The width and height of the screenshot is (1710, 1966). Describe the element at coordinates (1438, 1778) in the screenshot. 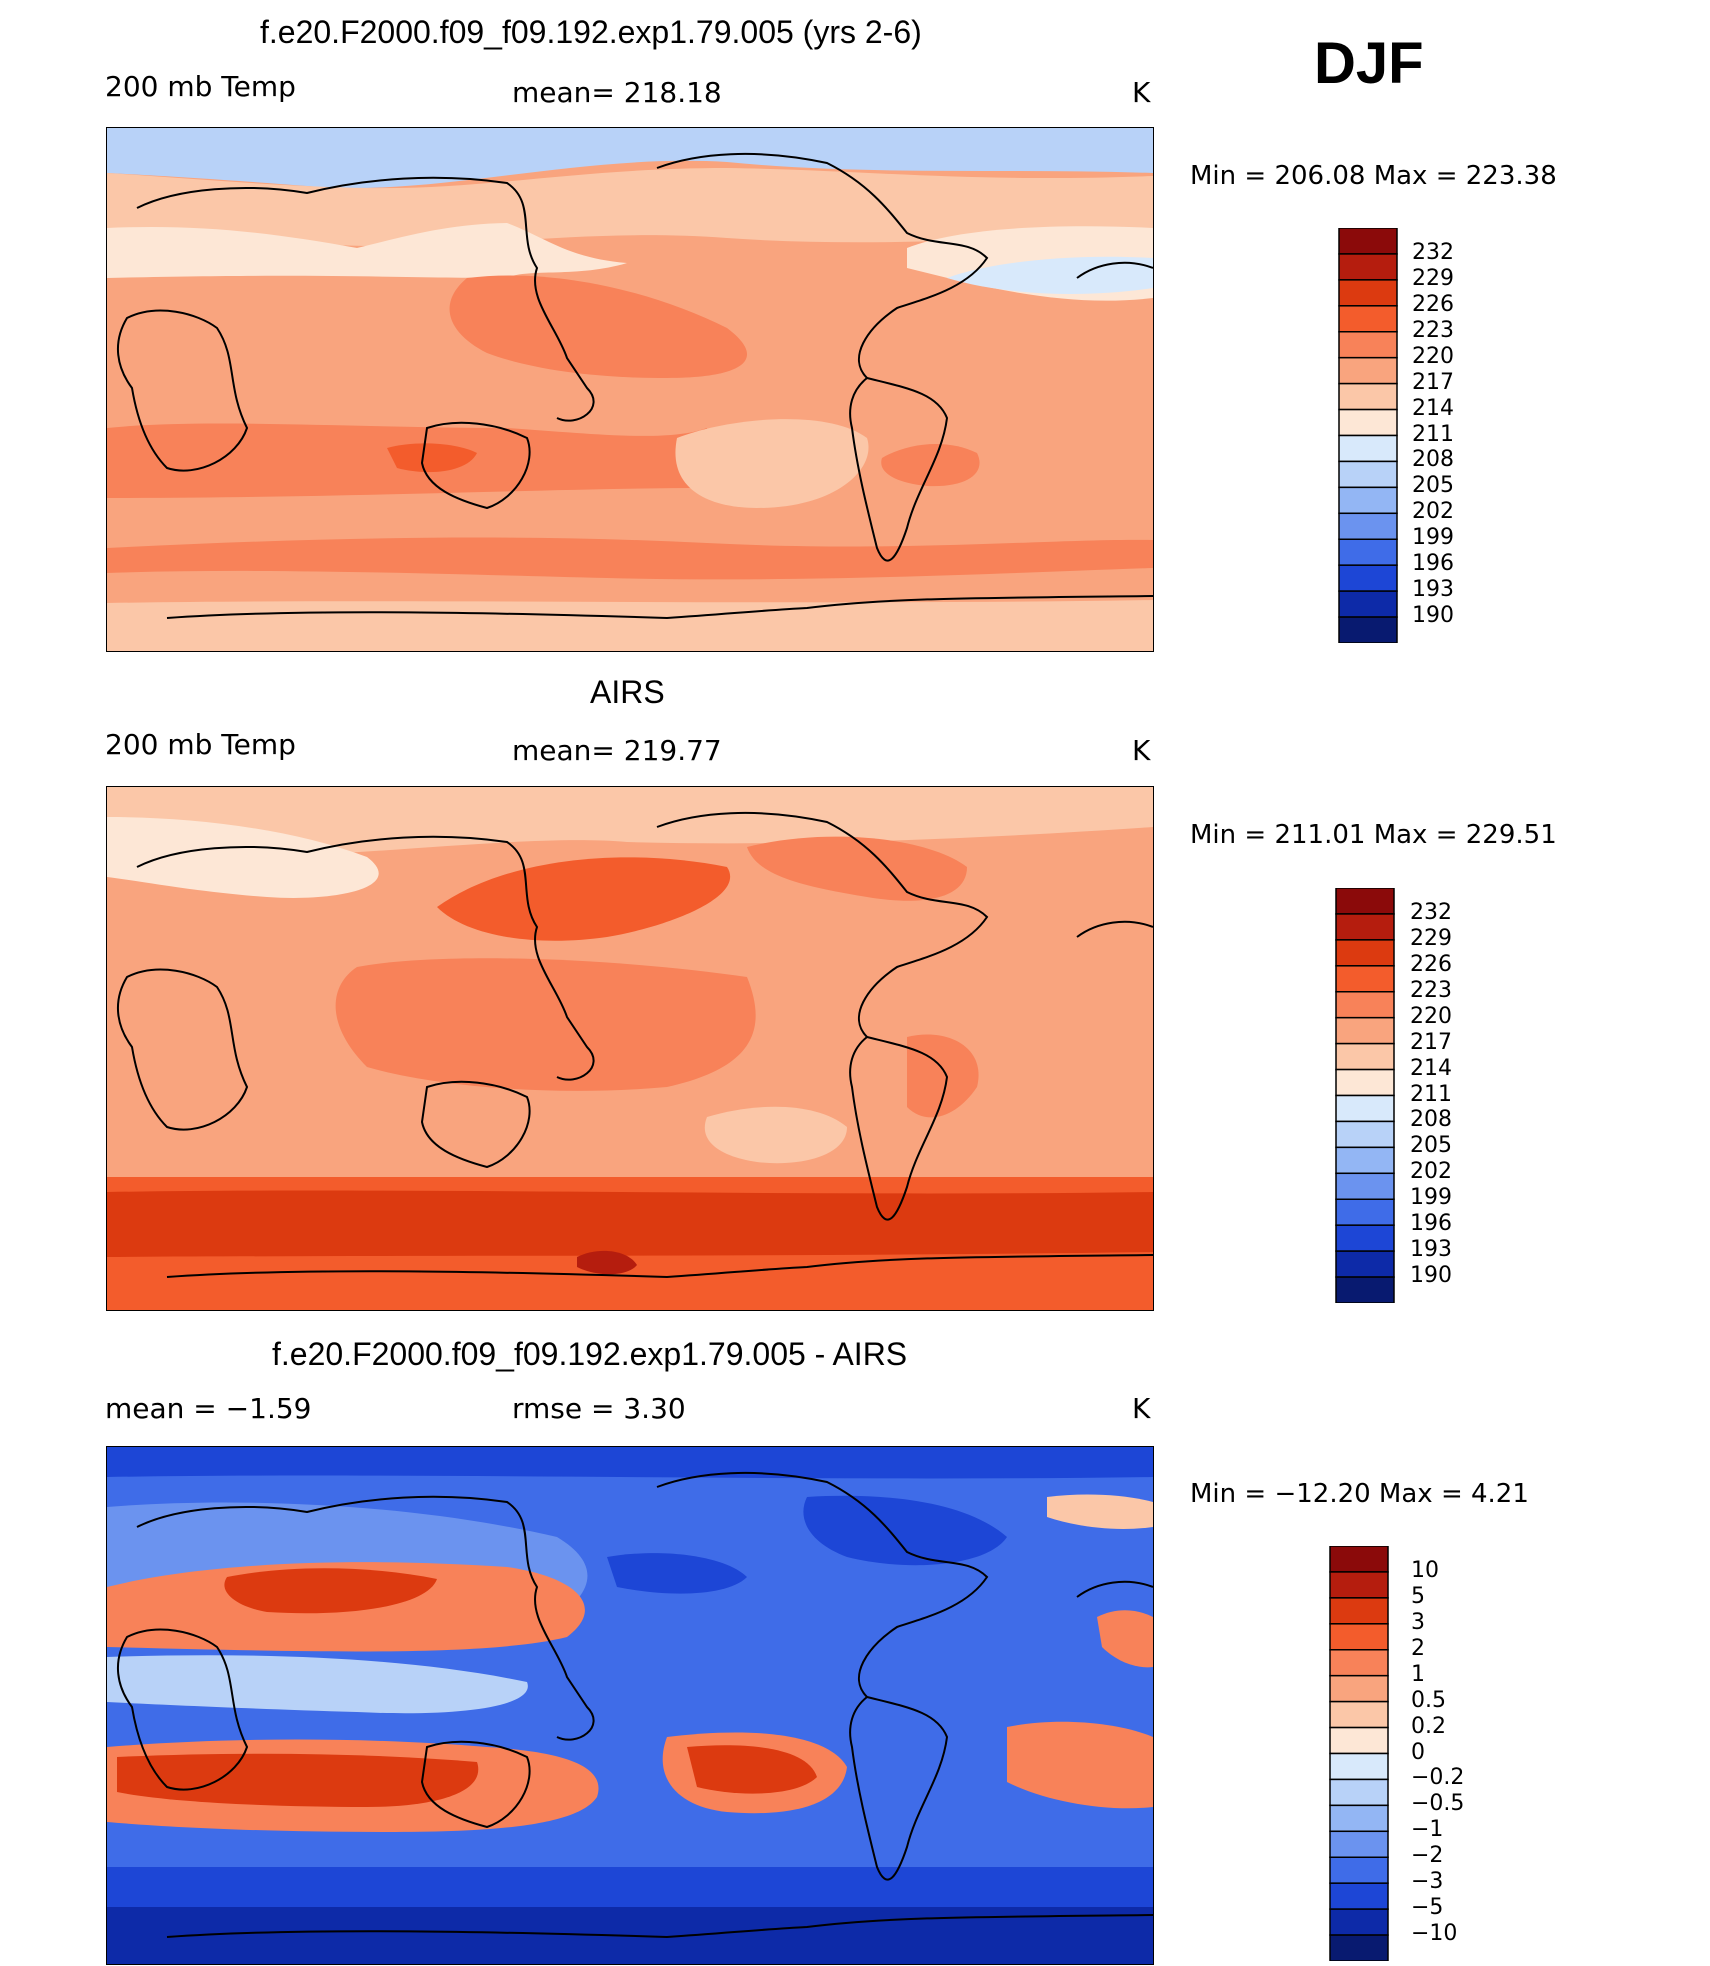

I see `colorbar-tick-label: −0.2` at that location.